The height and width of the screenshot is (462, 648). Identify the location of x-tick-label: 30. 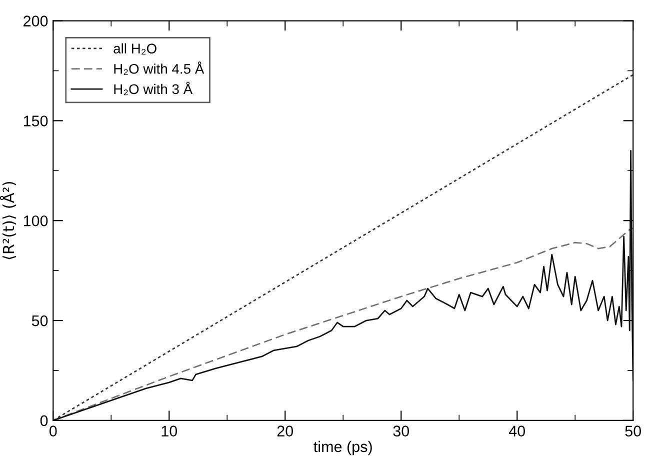
(401, 431).